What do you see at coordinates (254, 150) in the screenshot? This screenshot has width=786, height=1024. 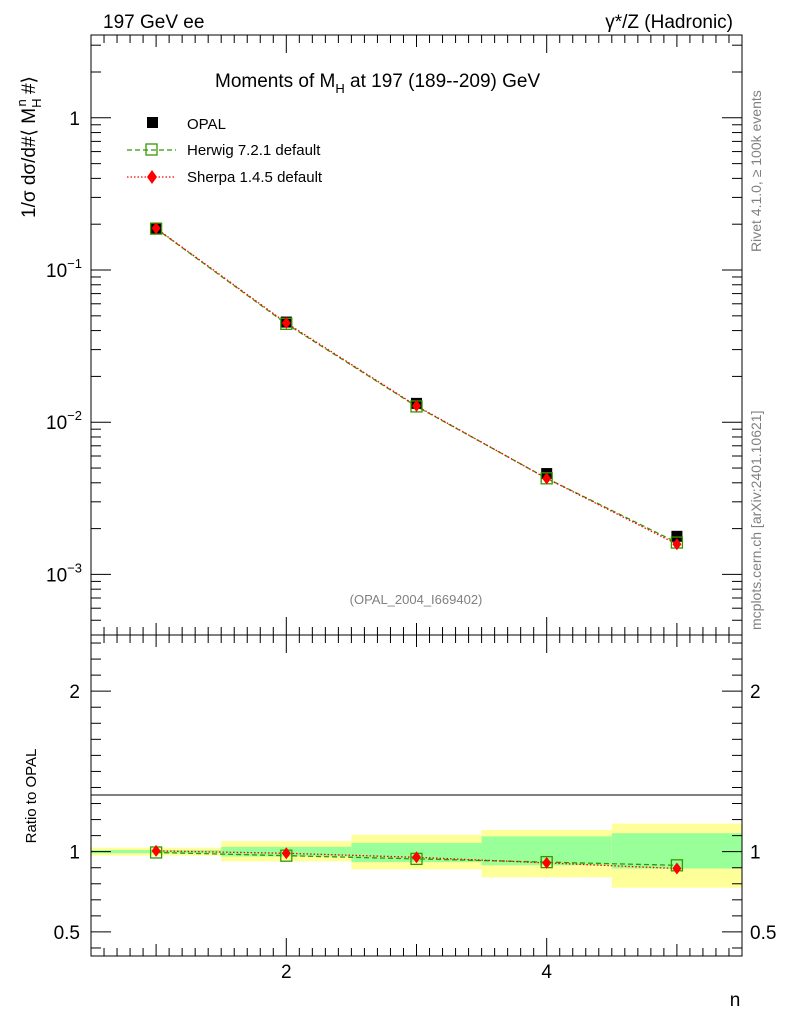 I see `legend-herwig-label: Herwig 7.2.1 default` at bounding box center [254, 150].